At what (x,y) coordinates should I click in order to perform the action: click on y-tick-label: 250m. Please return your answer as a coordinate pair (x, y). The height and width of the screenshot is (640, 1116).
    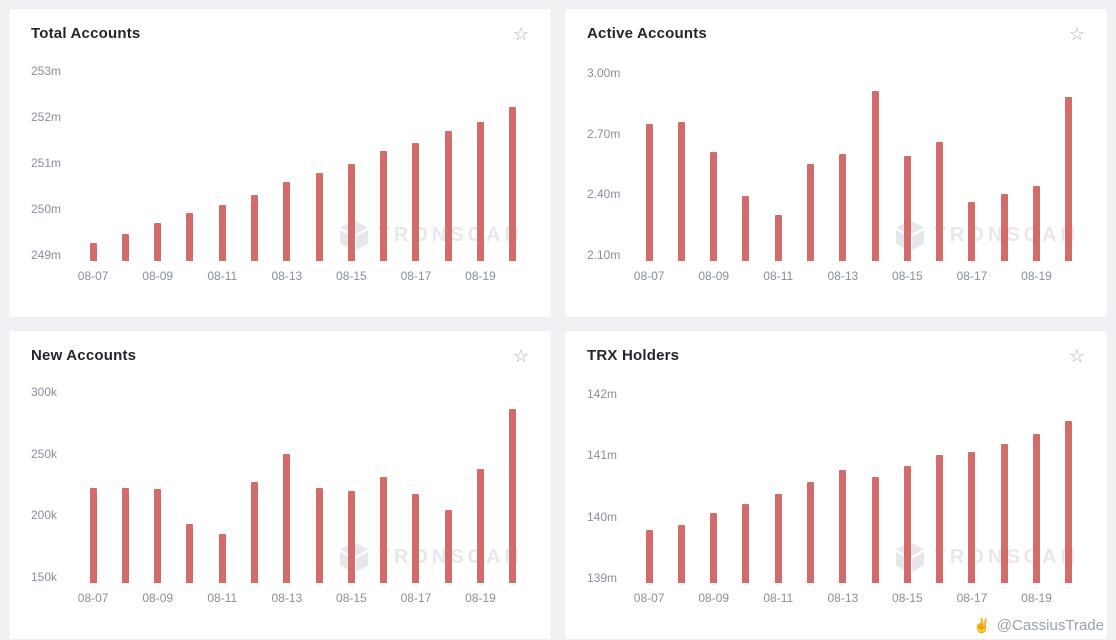
    Looking at the image, I should click on (46, 209).